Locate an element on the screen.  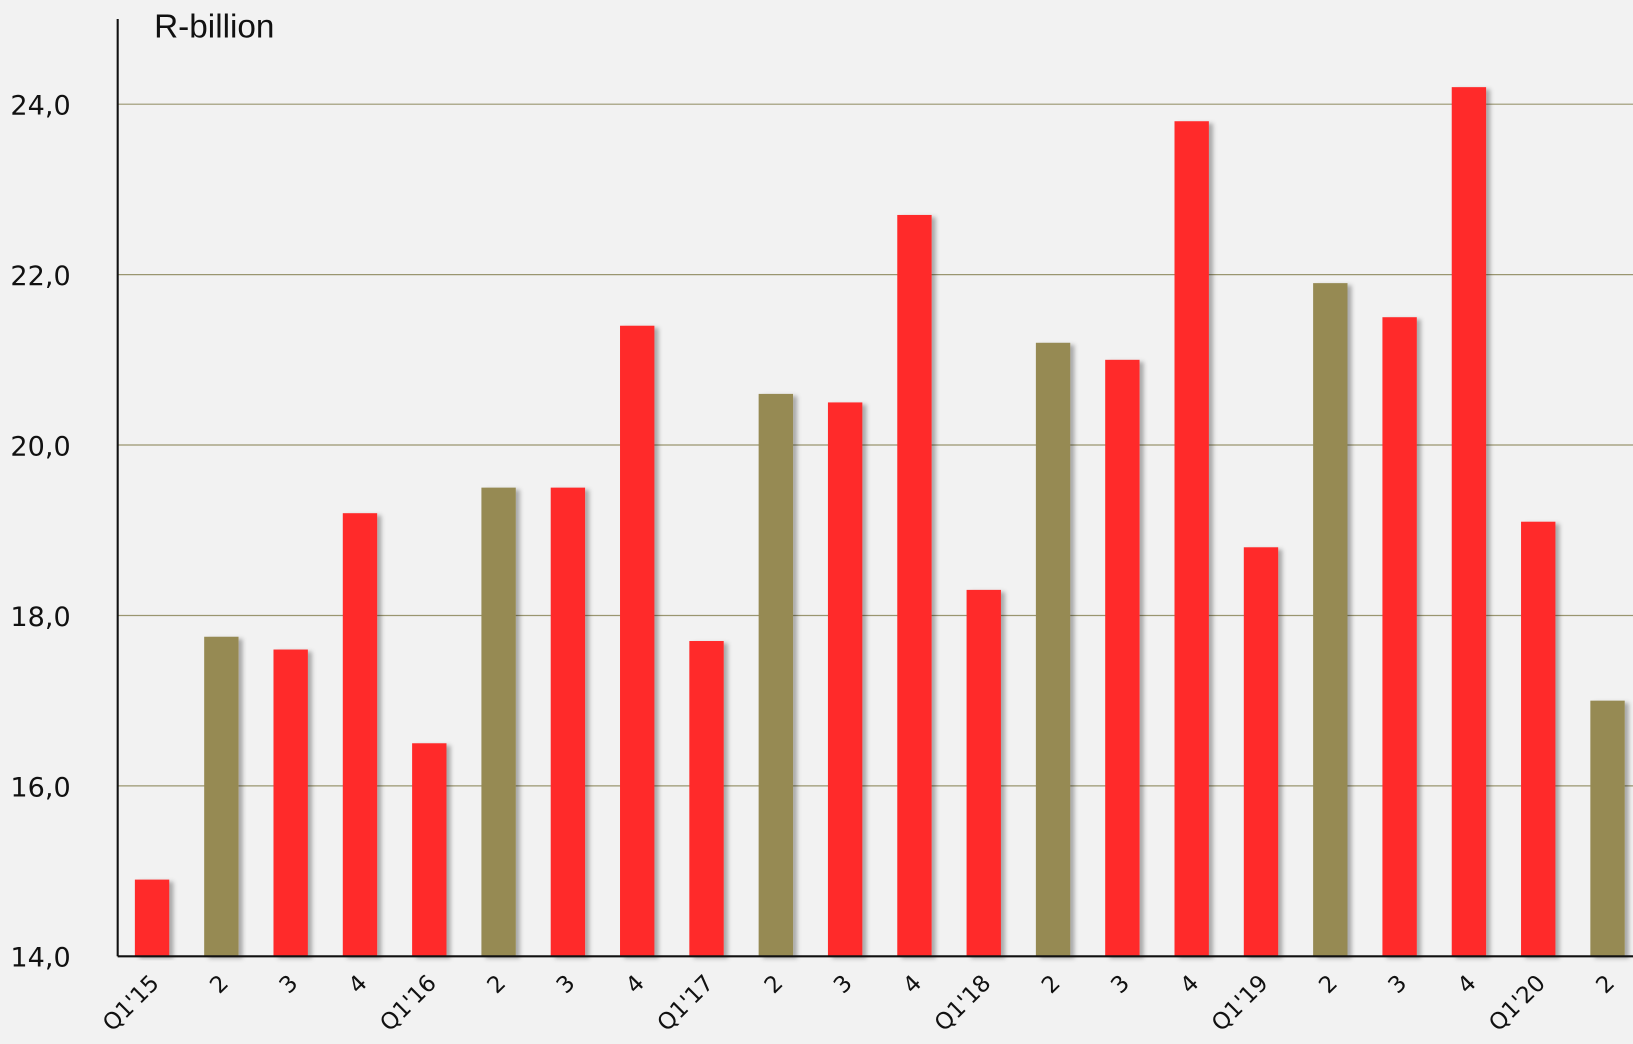
axis-label: R-billion is located at coordinates (214, 27).